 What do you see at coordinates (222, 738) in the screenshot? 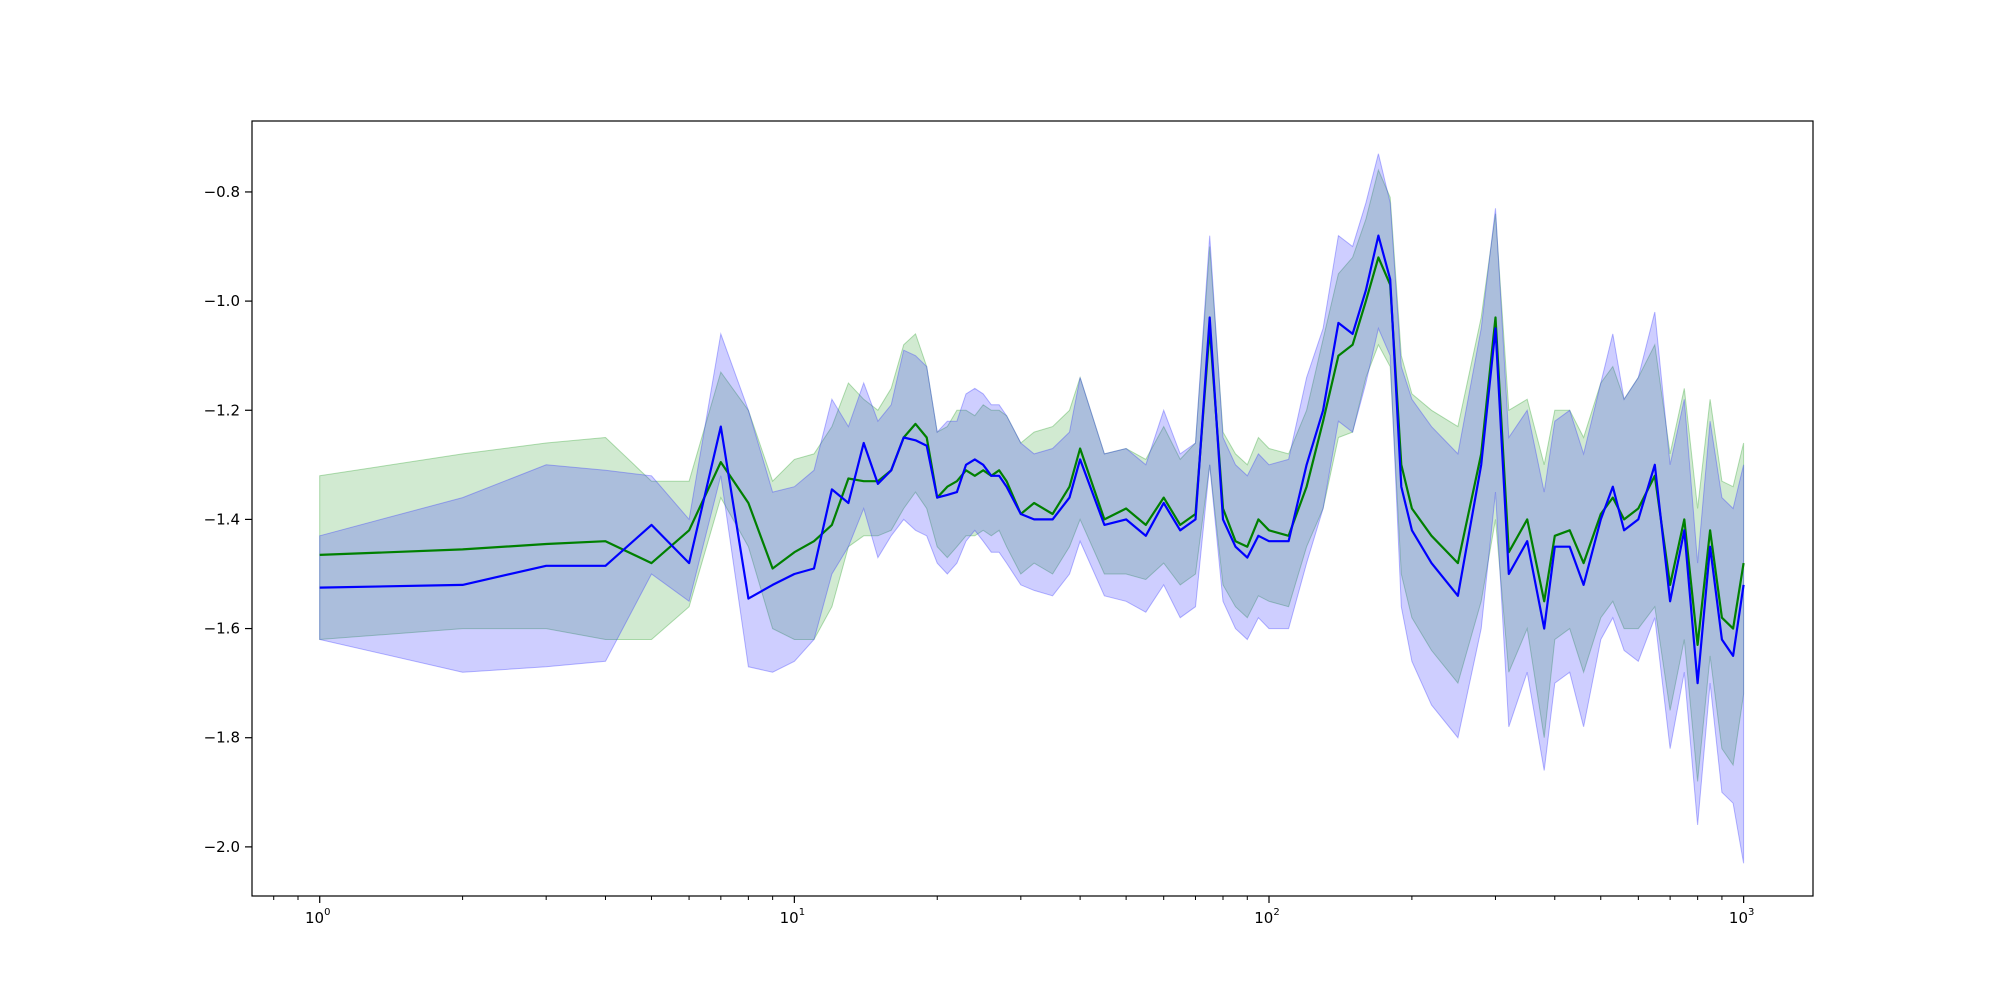
I see `y-tick-label: −1.8` at bounding box center [222, 738].